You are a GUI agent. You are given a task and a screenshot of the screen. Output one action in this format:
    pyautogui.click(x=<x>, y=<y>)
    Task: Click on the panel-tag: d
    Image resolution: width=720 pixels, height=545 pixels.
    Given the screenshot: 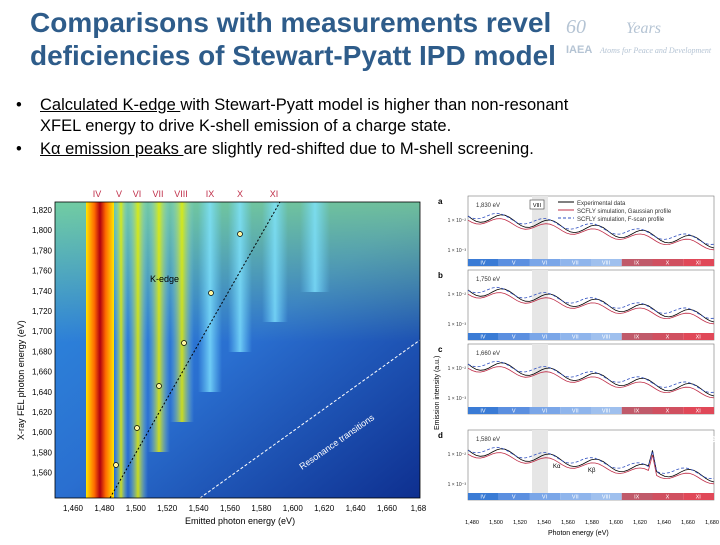 What is the action you would take?
    pyautogui.click(x=440, y=435)
    